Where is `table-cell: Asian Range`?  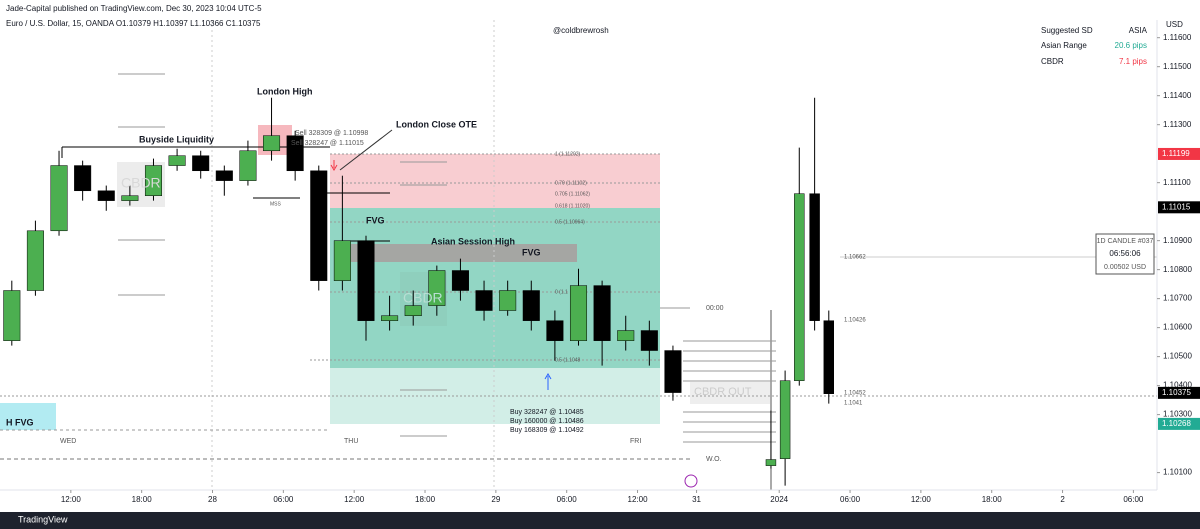 table-cell: Asian Range is located at coordinates (1064, 45).